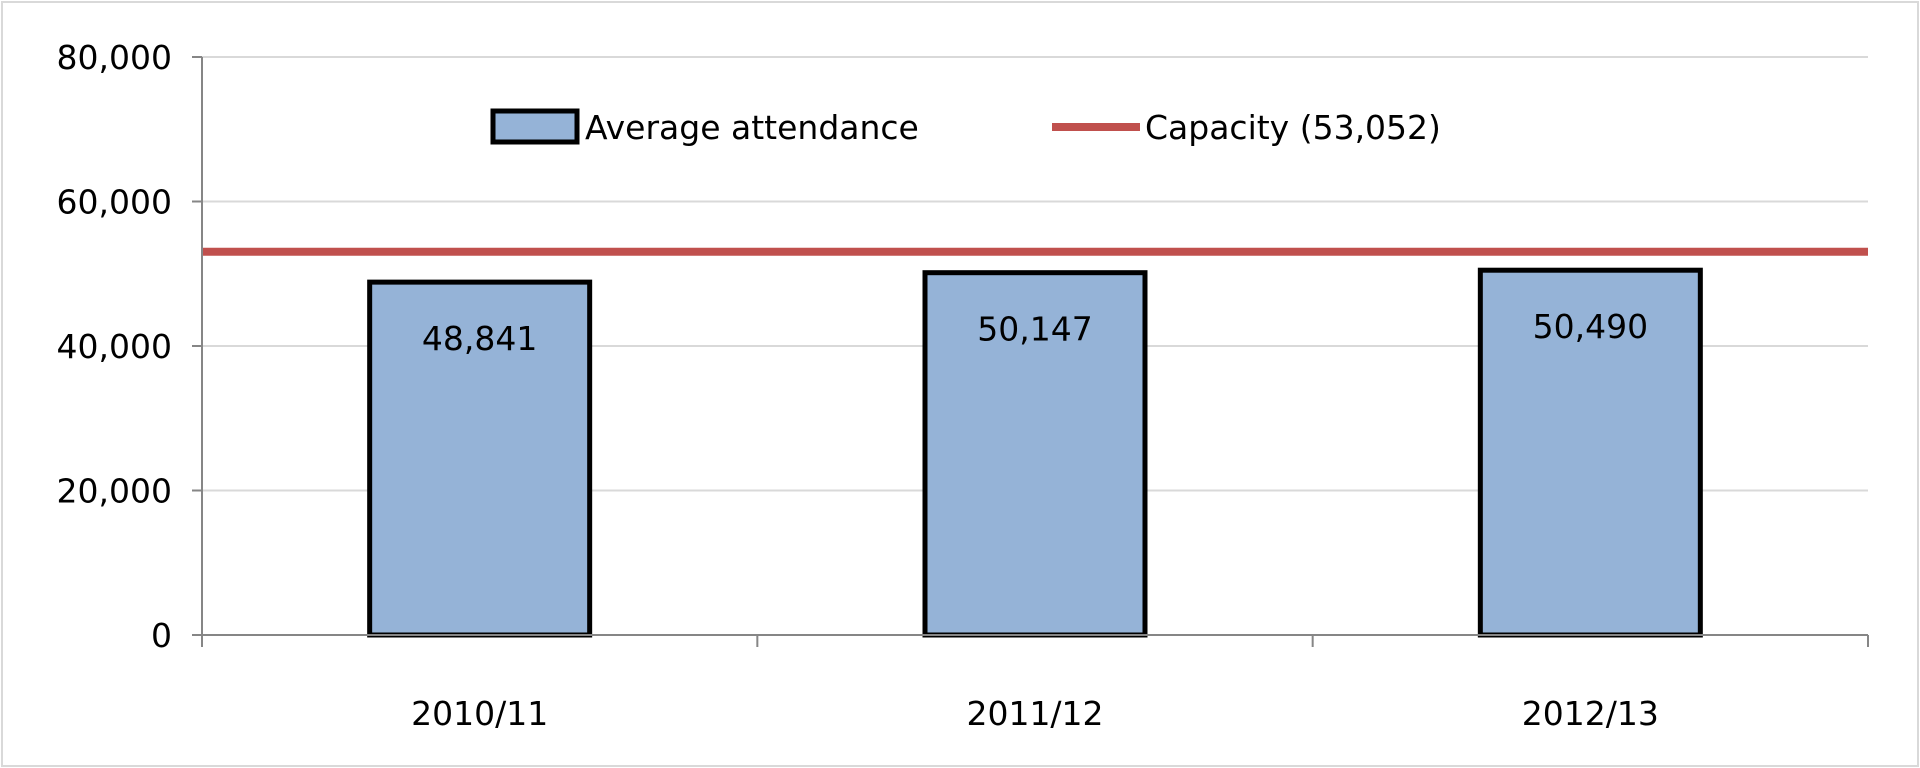 The image size is (1920, 768). Describe the element at coordinates (114, 346) in the screenshot. I see `y-tick-label: 40,000` at that location.